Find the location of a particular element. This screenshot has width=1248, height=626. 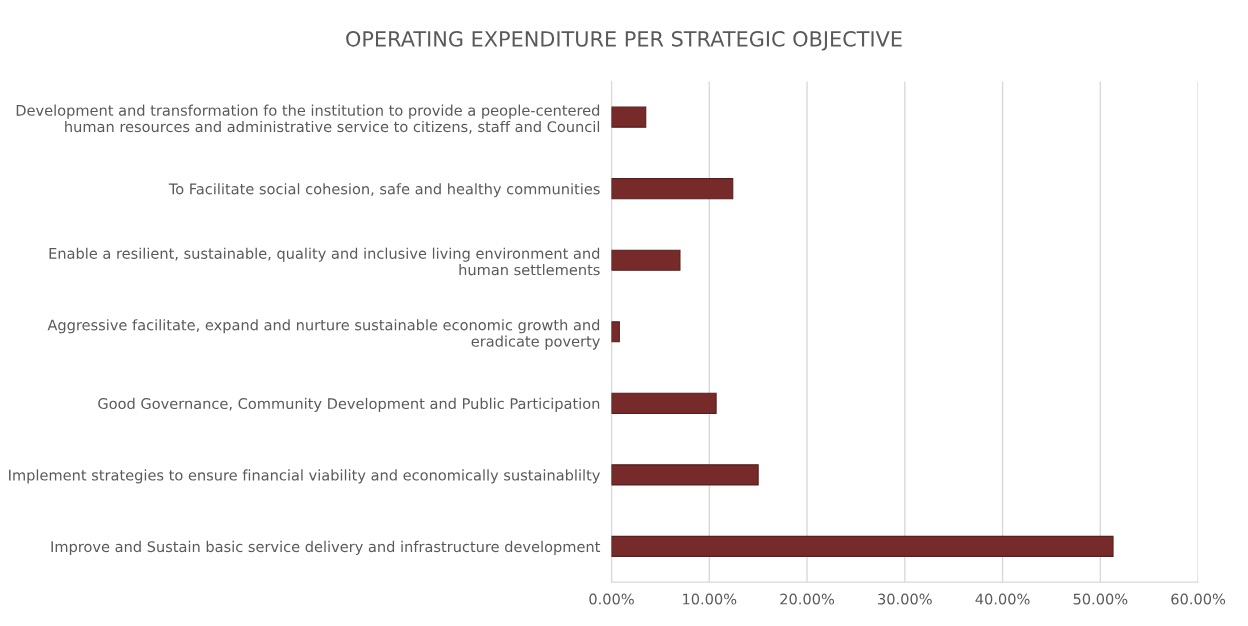

x-tick-label: 20.00% is located at coordinates (807, 599).